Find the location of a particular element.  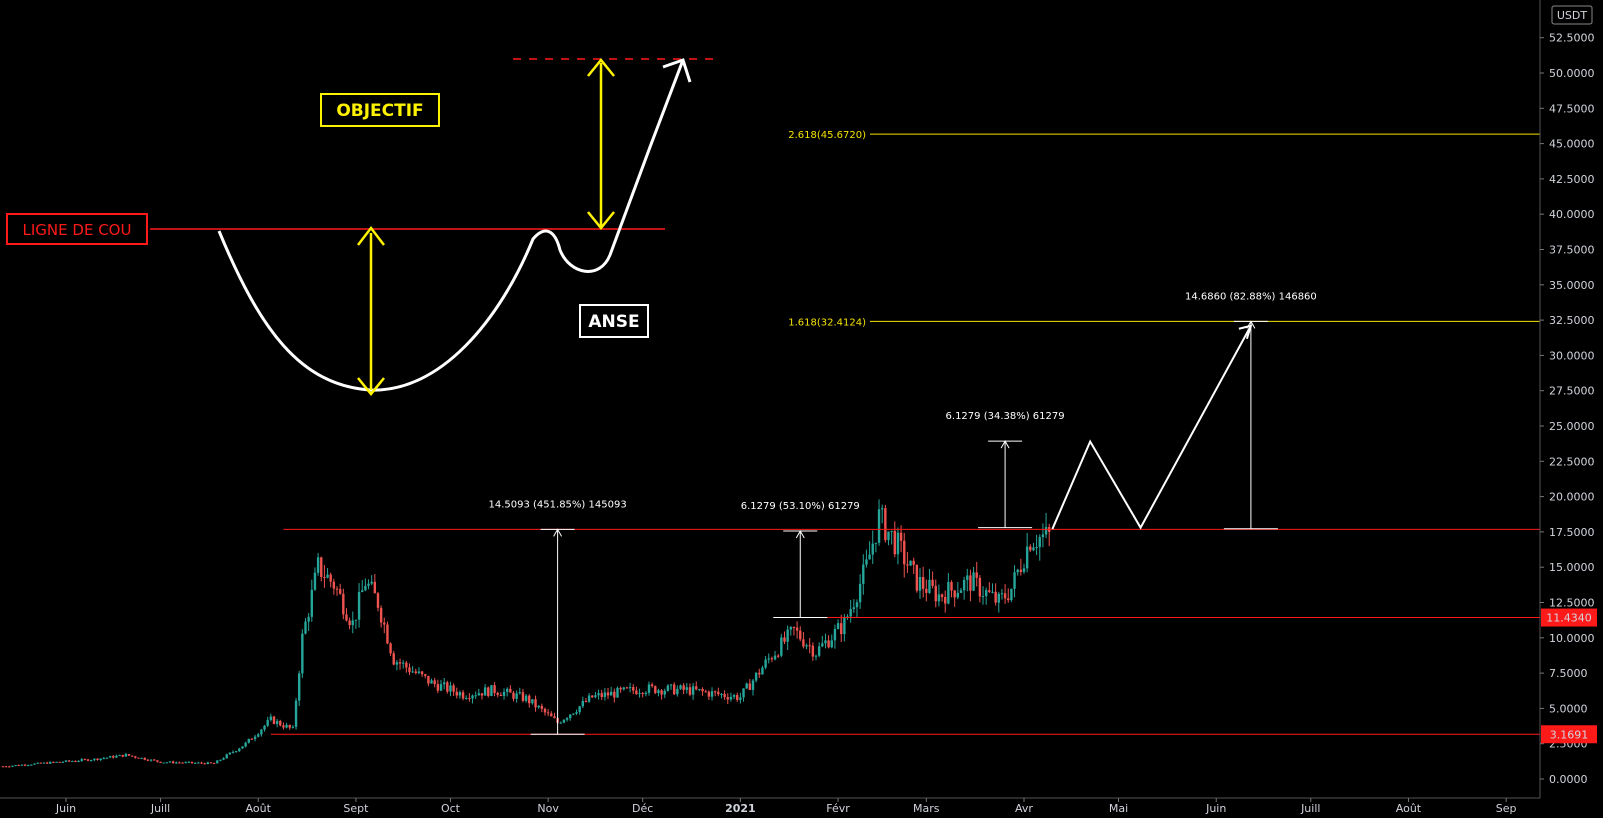

price-tag-label: 3.1691 is located at coordinates (1569, 734).